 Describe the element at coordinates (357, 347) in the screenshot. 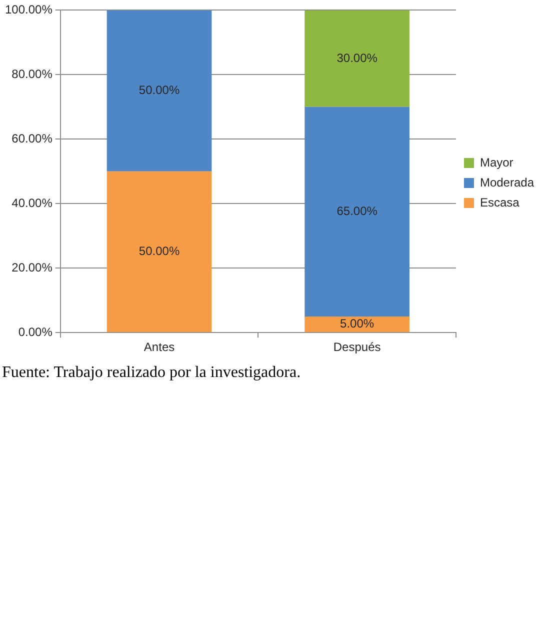

I see `x-tick-label: Después` at that location.